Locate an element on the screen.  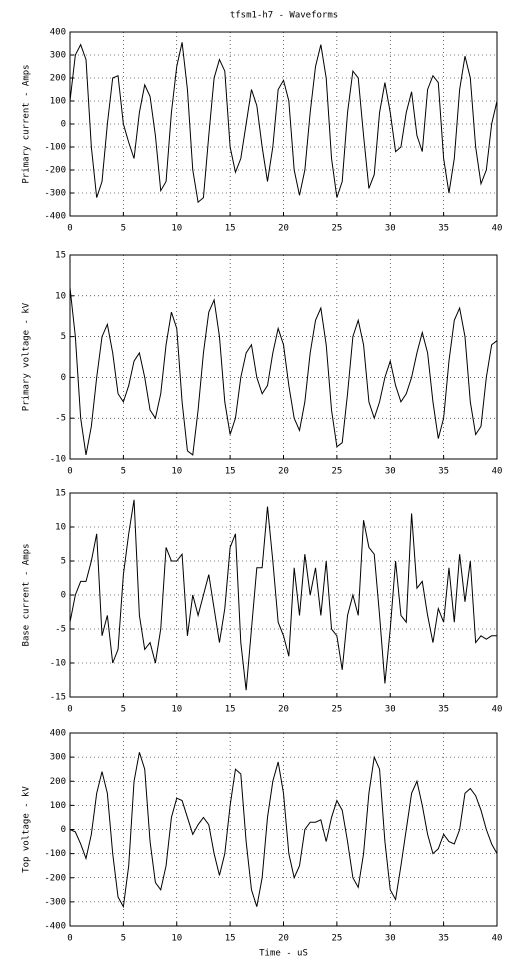
figure-title: tfsm1-h7 - Waveforms is located at coordinates (284, 16).